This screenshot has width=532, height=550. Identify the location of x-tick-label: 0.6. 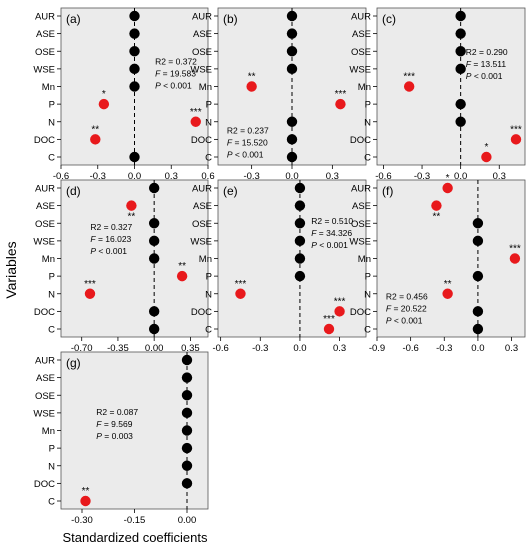
(207, 176).